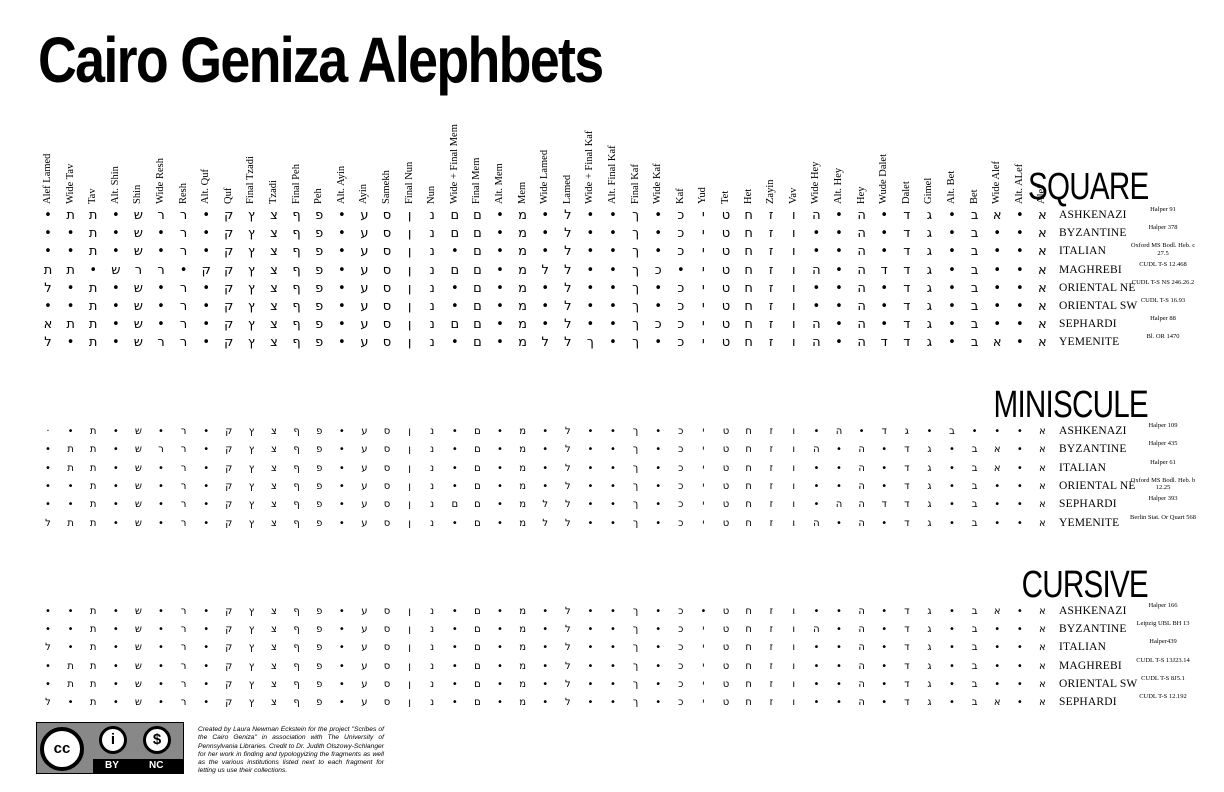 The width and height of the screenshot is (1224, 792). Describe the element at coordinates (274, 234) in the screenshot. I see `letter-glyph: צ` at that location.